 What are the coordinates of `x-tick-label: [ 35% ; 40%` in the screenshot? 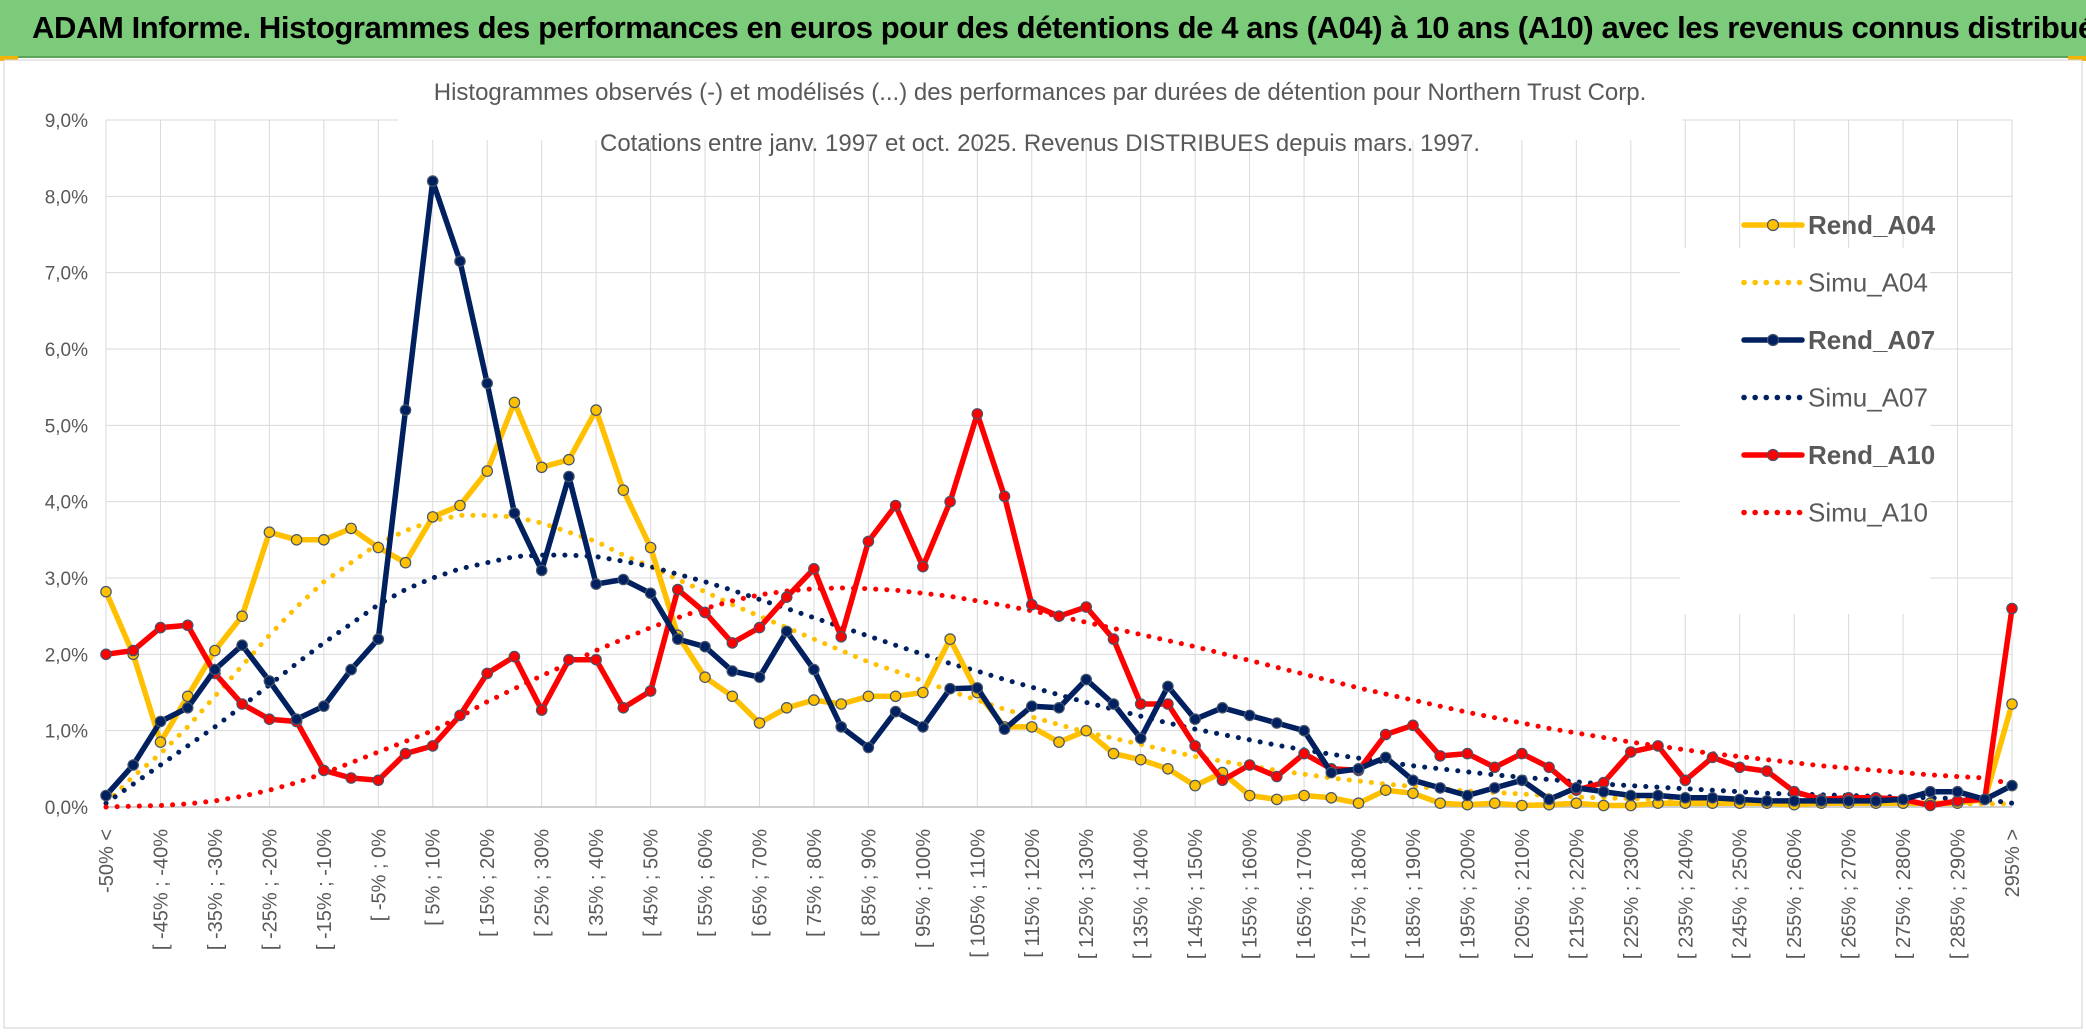 It's located at (597, 883).